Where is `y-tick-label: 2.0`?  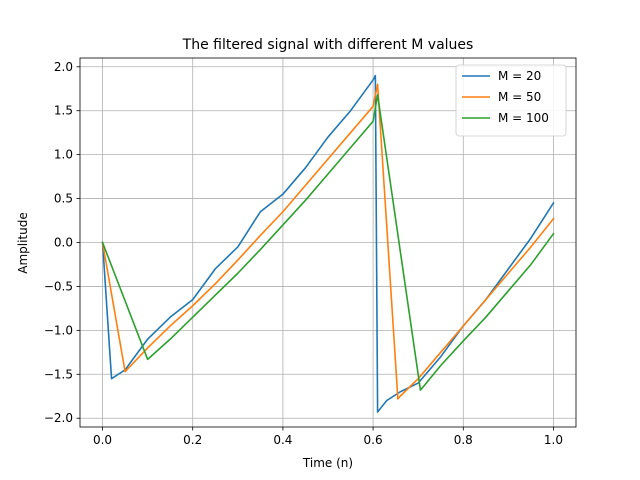 y-tick-label: 2.0 is located at coordinates (63, 67).